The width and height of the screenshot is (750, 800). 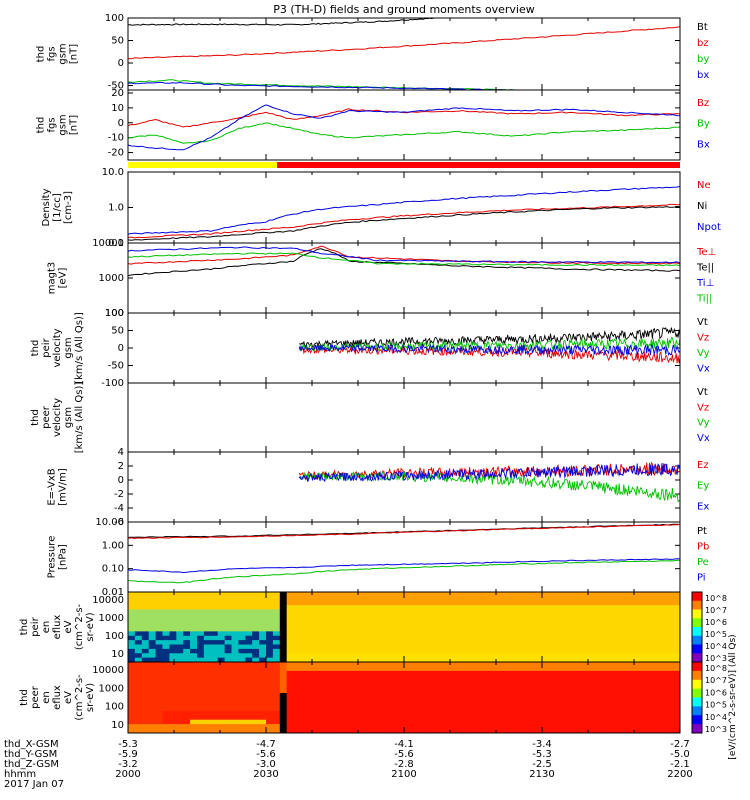 I want to click on mode-bar-segment, so click(x=478, y=165).